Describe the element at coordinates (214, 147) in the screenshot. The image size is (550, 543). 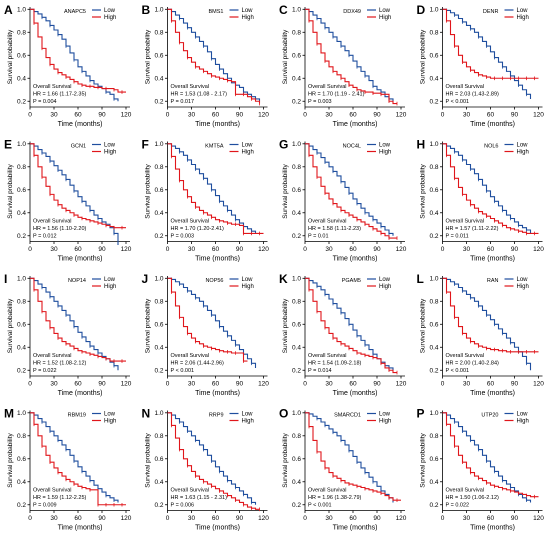
I see `gene-label: KMT5A` at that location.